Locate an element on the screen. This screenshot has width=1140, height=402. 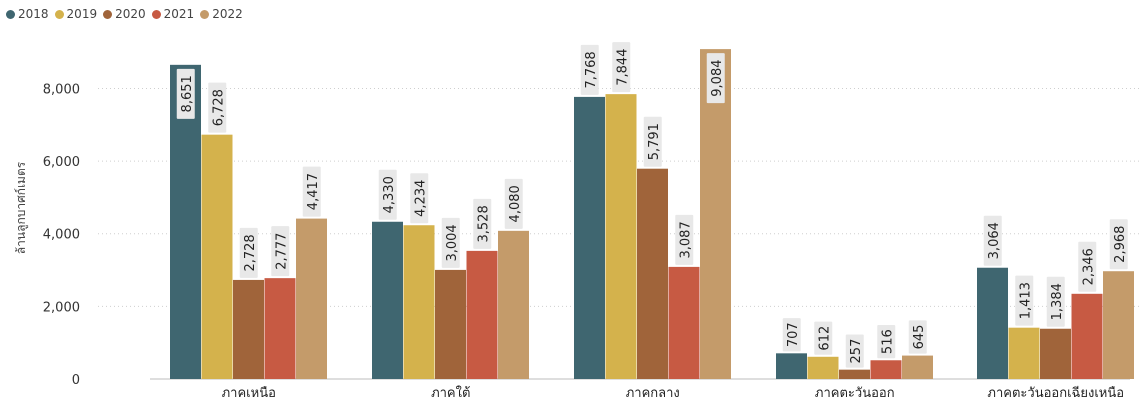
data-label-text: 3,528 is located at coordinates (483, 223).